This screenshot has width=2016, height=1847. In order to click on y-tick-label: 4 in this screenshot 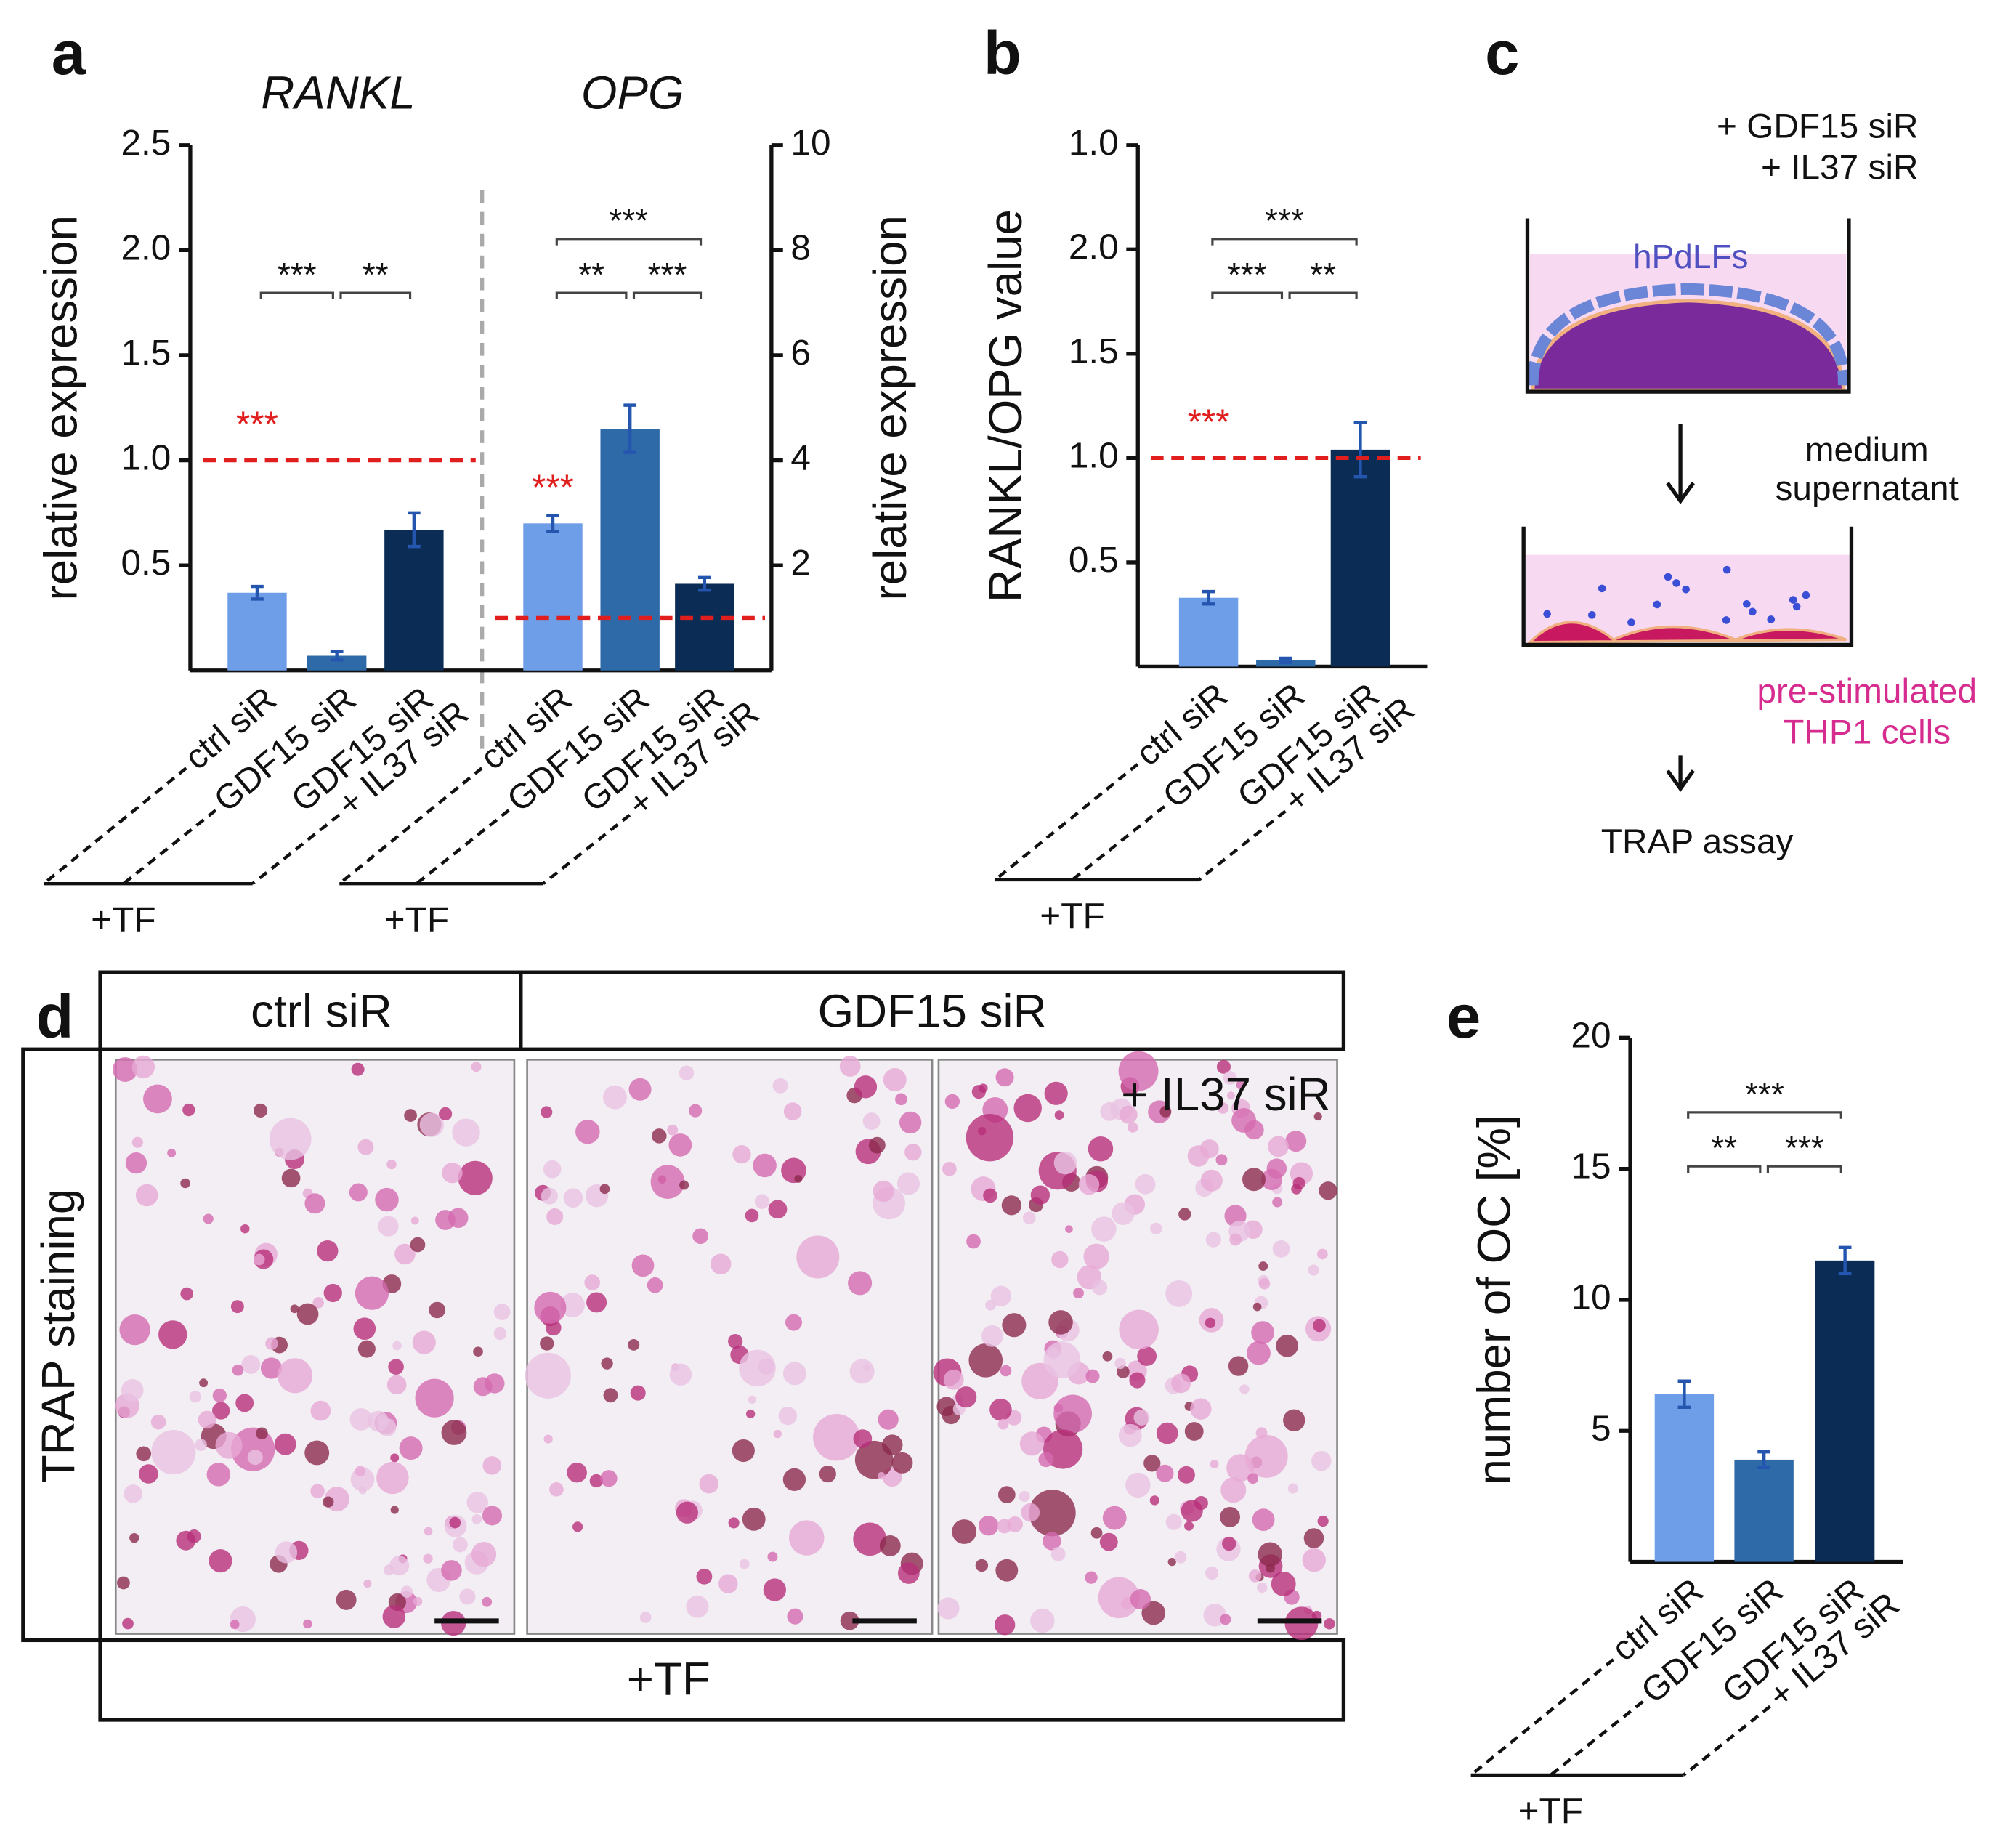, I will do `click(801, 458)`.